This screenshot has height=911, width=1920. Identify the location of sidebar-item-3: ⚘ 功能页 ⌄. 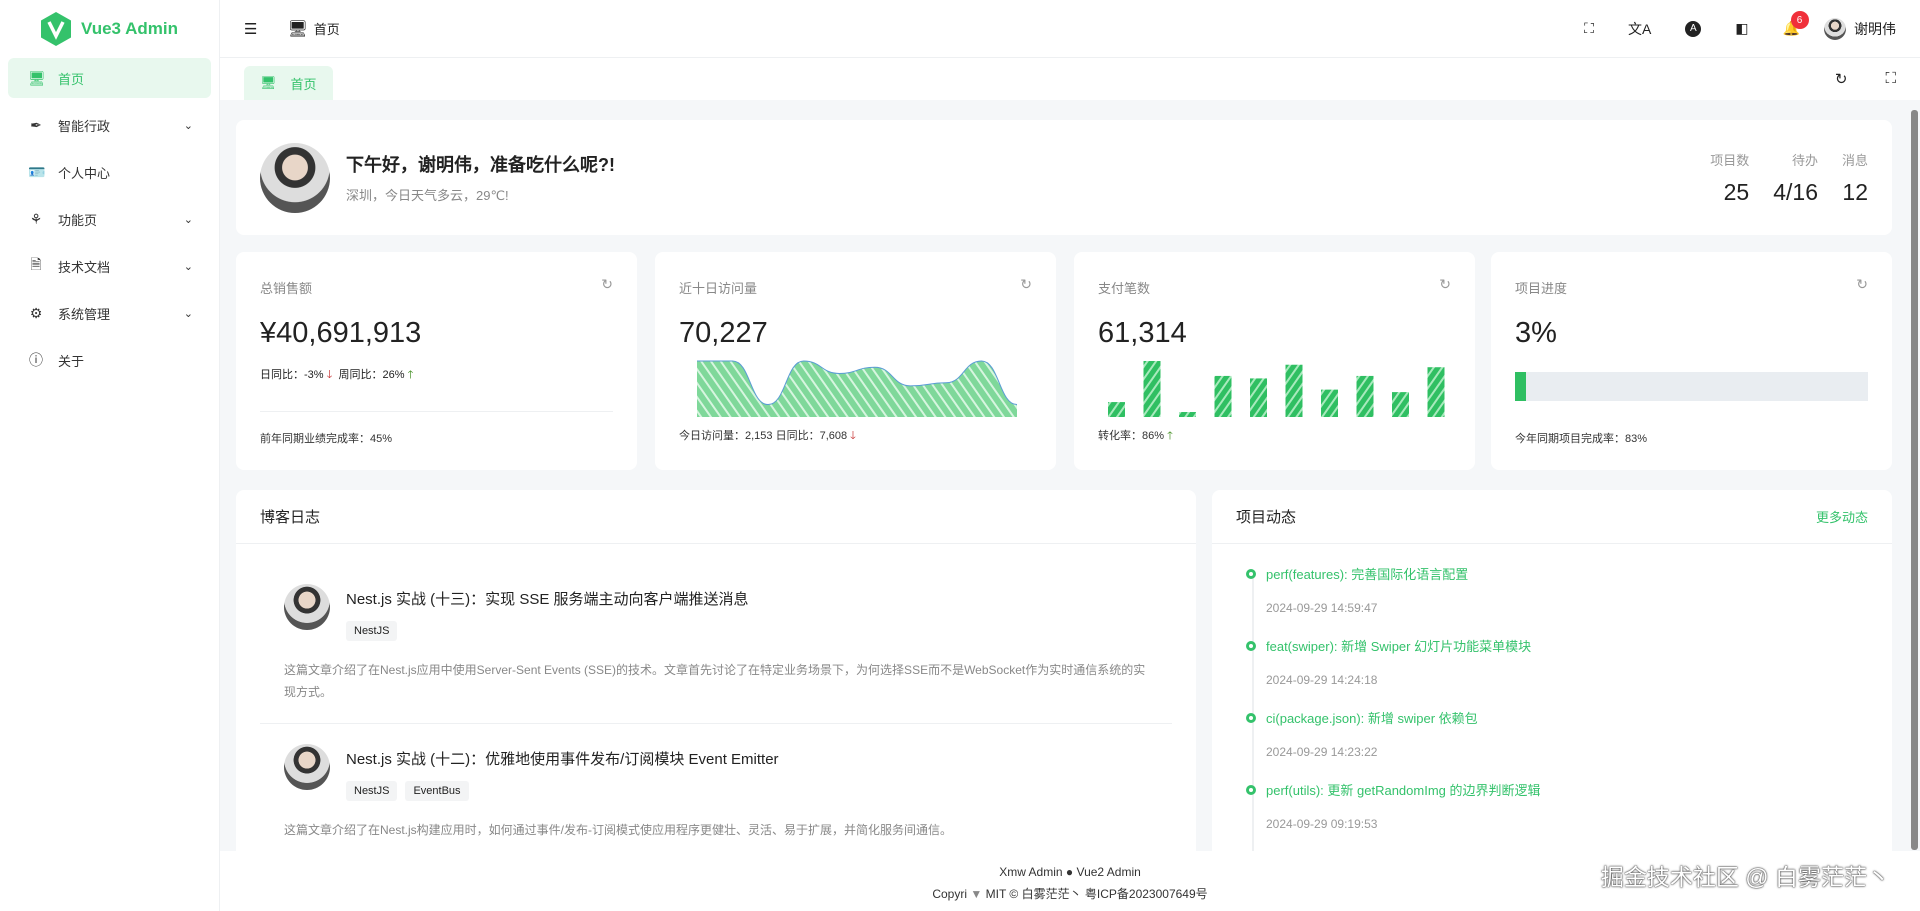
(109, 219).